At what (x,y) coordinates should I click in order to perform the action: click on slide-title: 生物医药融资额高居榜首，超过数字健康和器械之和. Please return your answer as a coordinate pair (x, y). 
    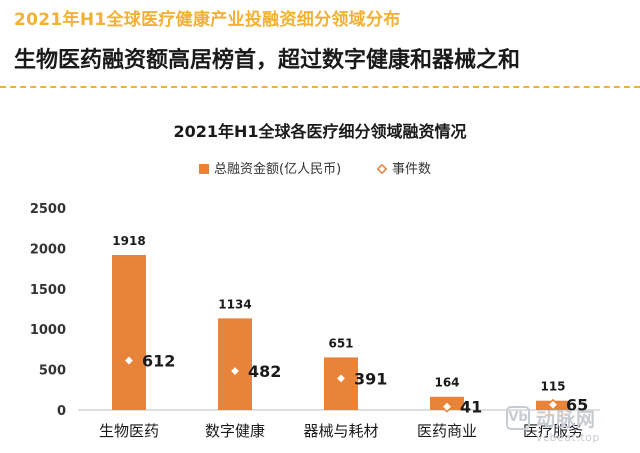
    Looking at the image, I should click on (267, 60).